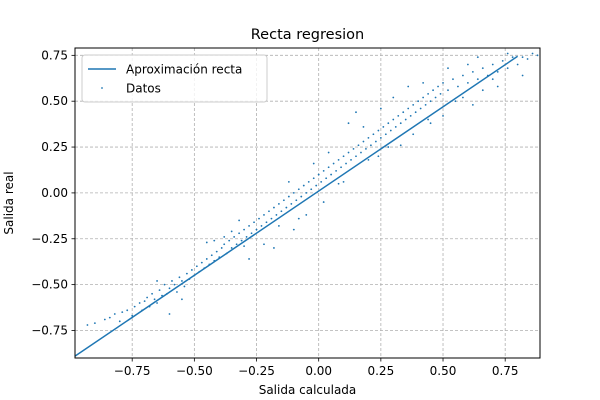 This screenshot has width=600, height=400. Describe the element at coordinates (307, 35) in the screenshot. I see `chart-title: Recta regresion` at that location.